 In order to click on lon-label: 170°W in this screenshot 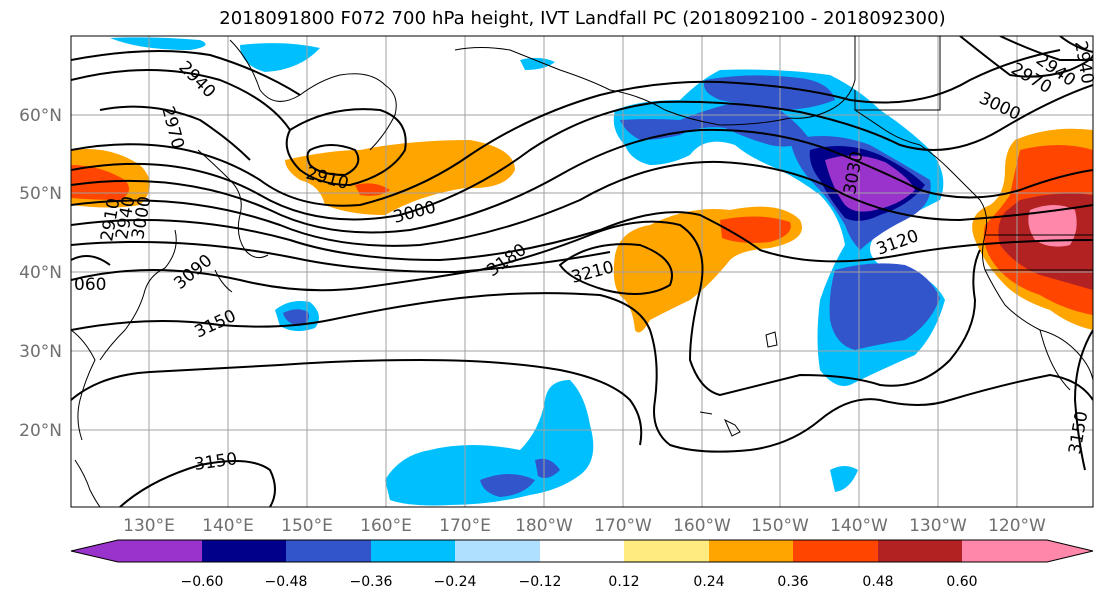, I will do `click(623, 526)`.